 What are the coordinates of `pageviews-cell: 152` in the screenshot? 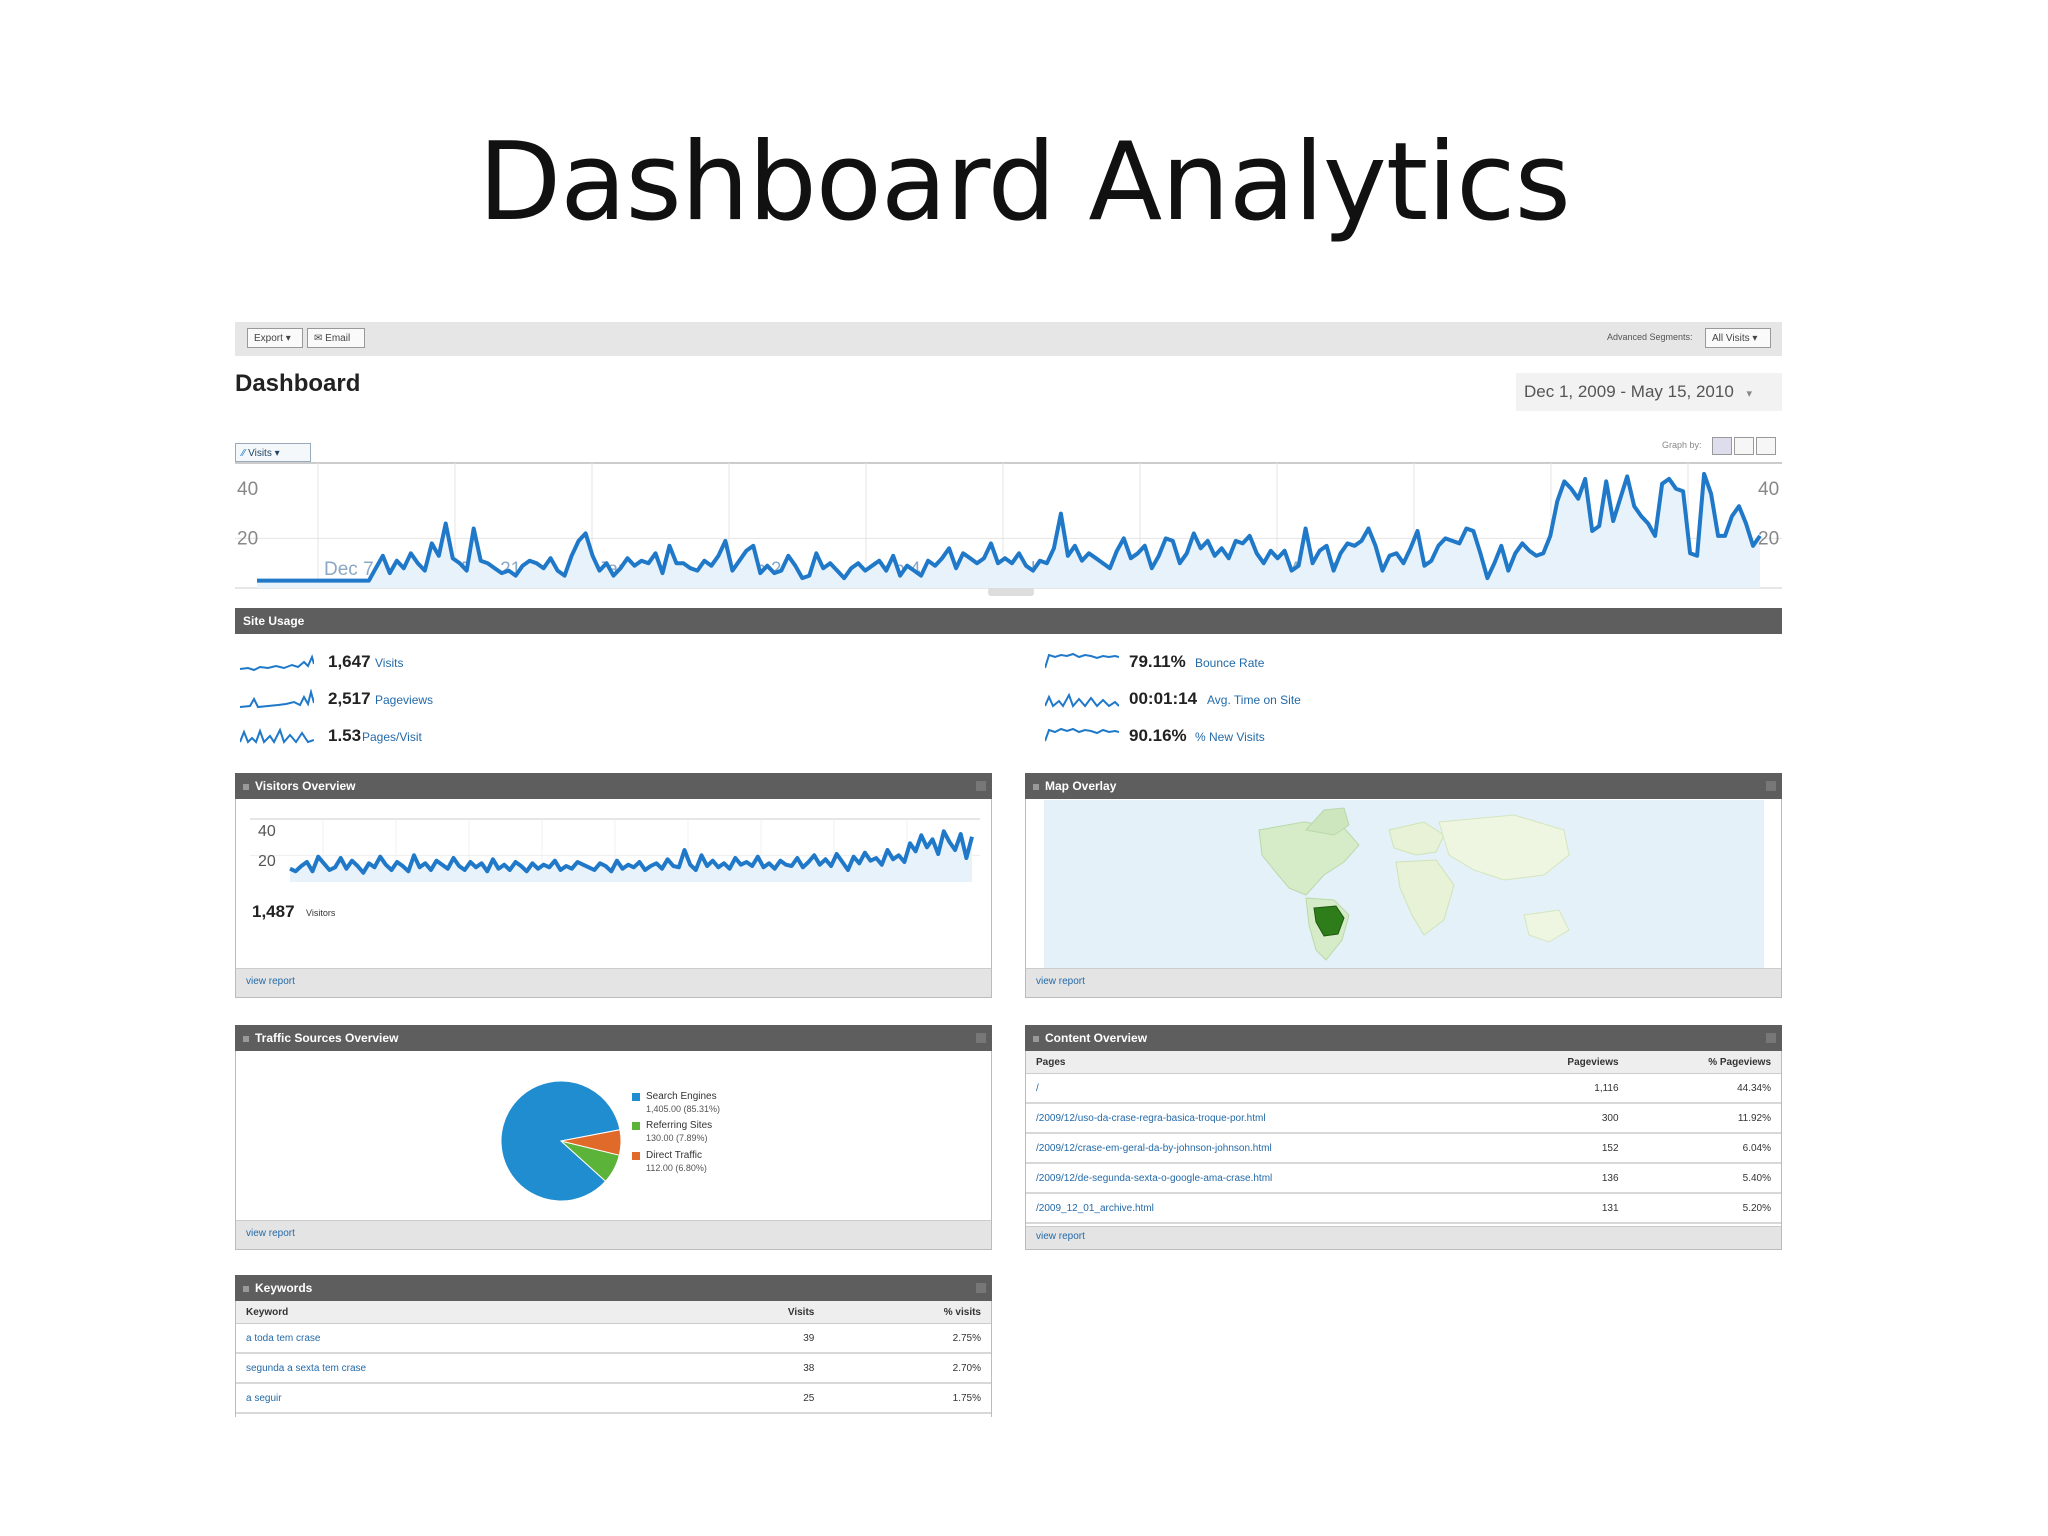 It's located at (1563, 1148).